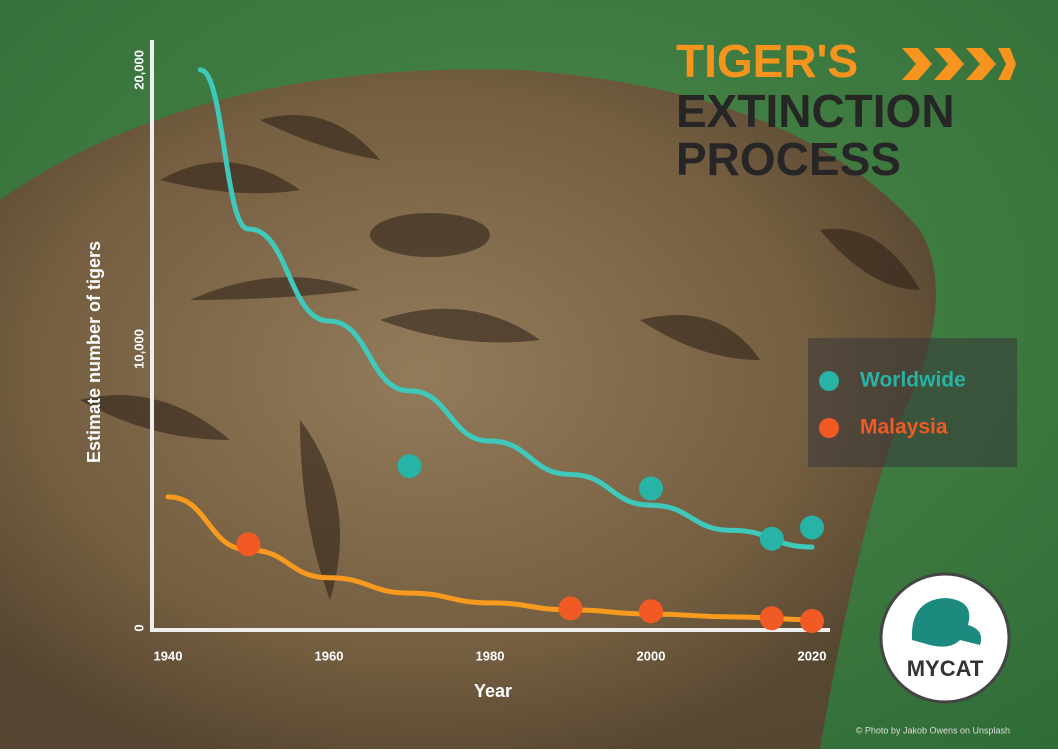 This screenshot has height=754, width=1058. What do you see at coordinates (168, 655) in the screenshot?
I see `x-tick-label: 1940` at bounding box center [168, 655].